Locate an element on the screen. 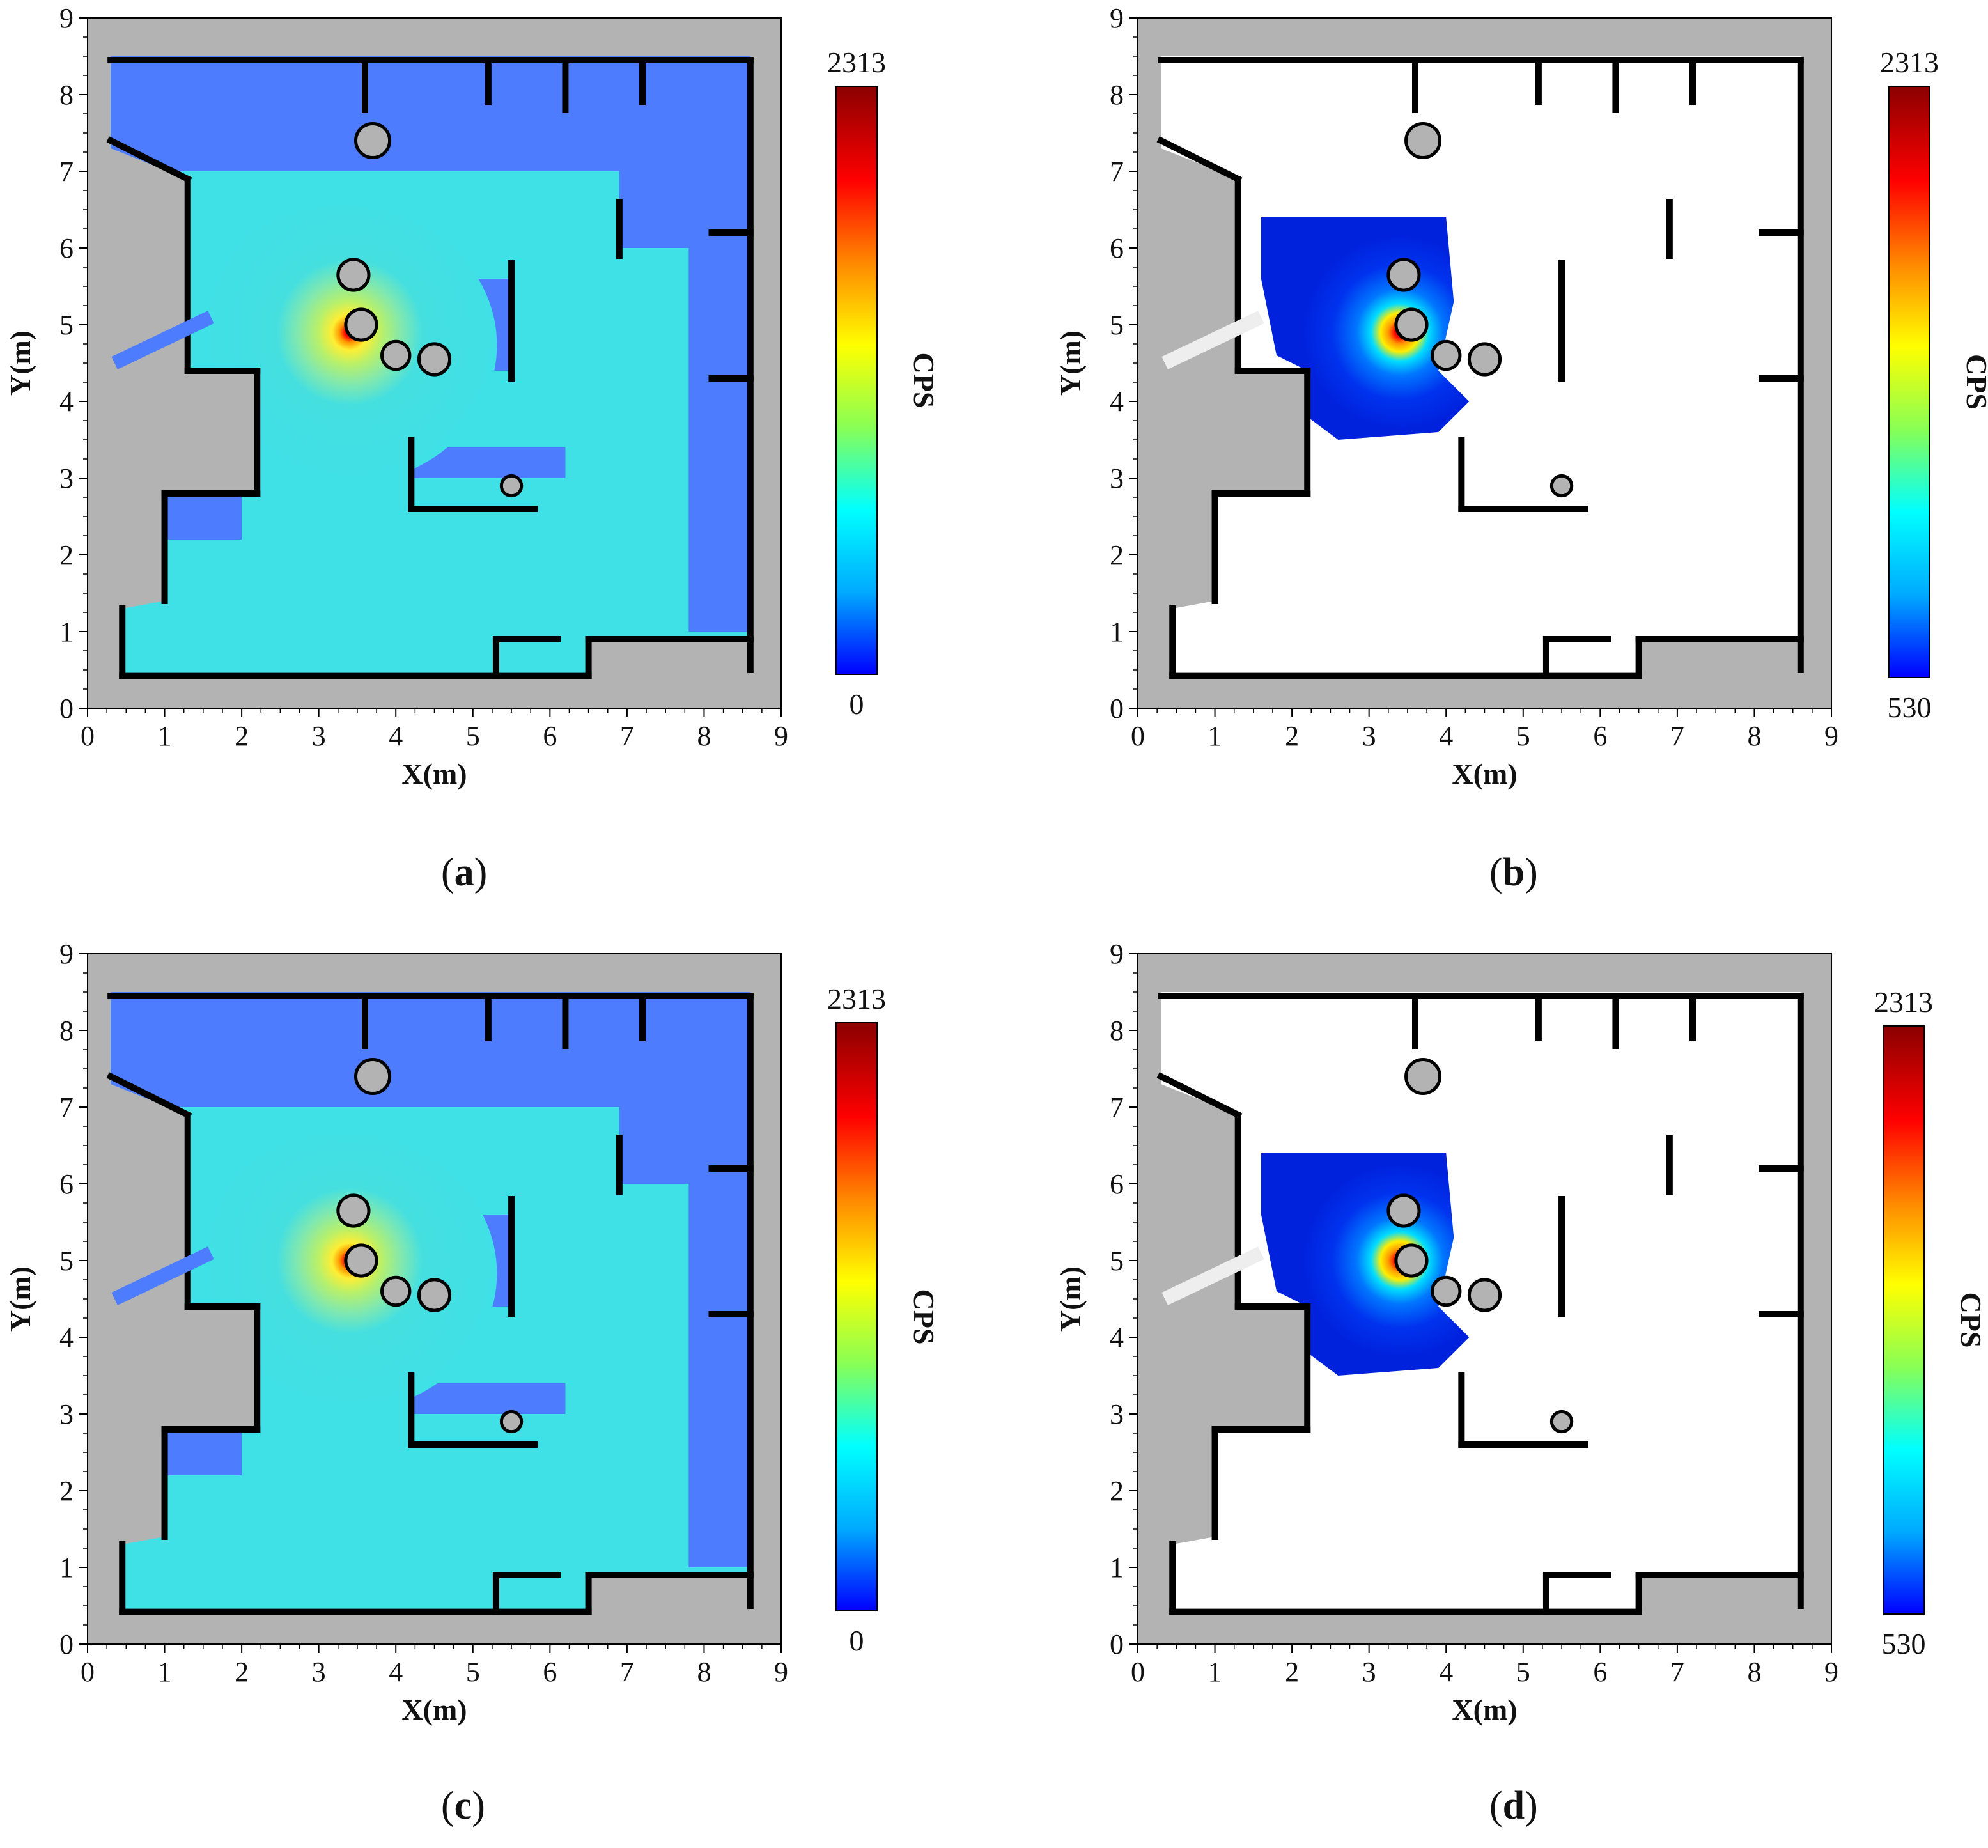  caption-letter-c: c is located at coordinates (463, 1806).